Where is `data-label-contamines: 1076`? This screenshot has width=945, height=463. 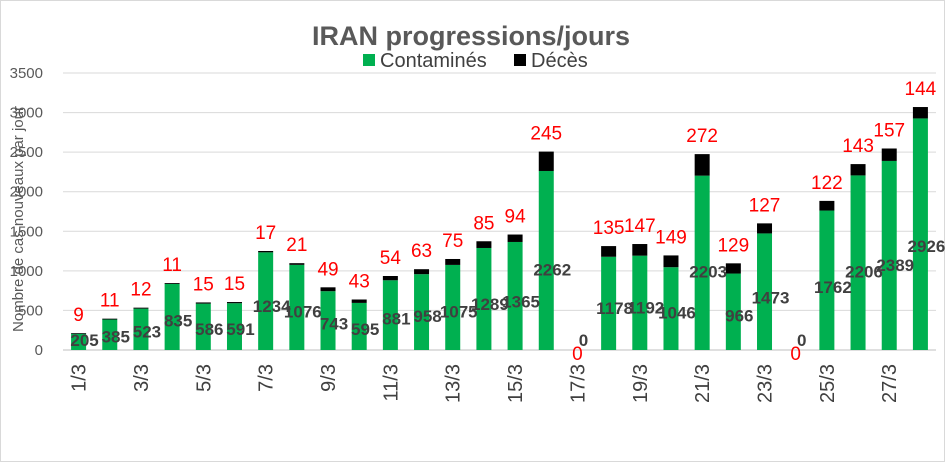 data-label-contamines: 1076 is located at coordinates (303, 312).